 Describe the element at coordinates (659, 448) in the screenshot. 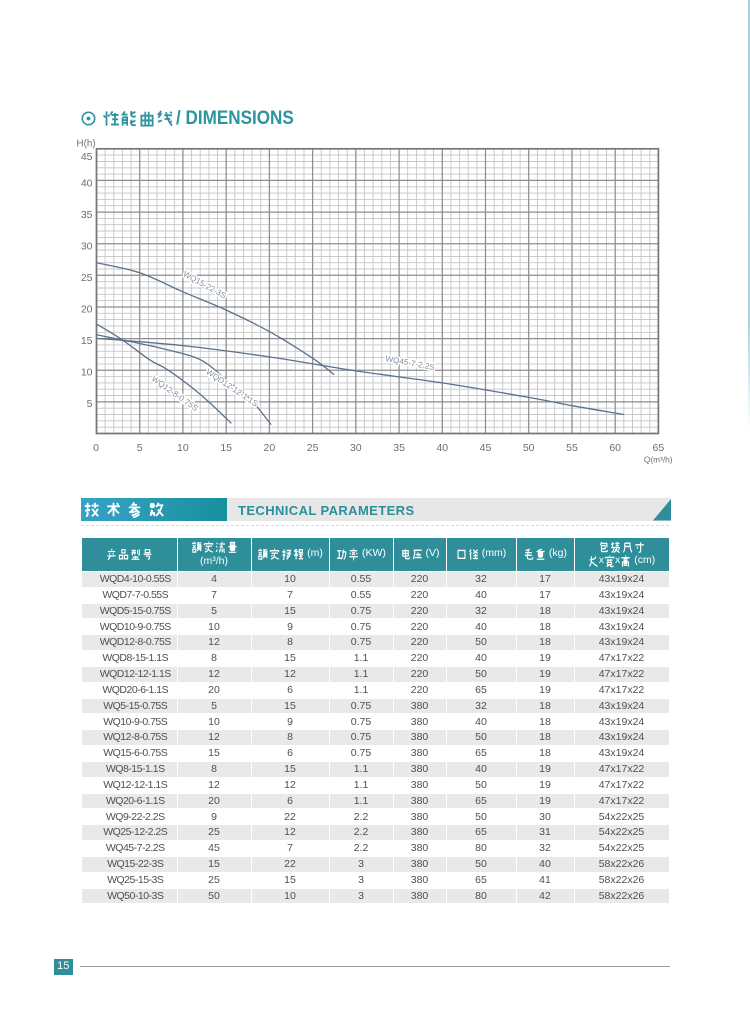

I see `svg-text: 65` at that location.